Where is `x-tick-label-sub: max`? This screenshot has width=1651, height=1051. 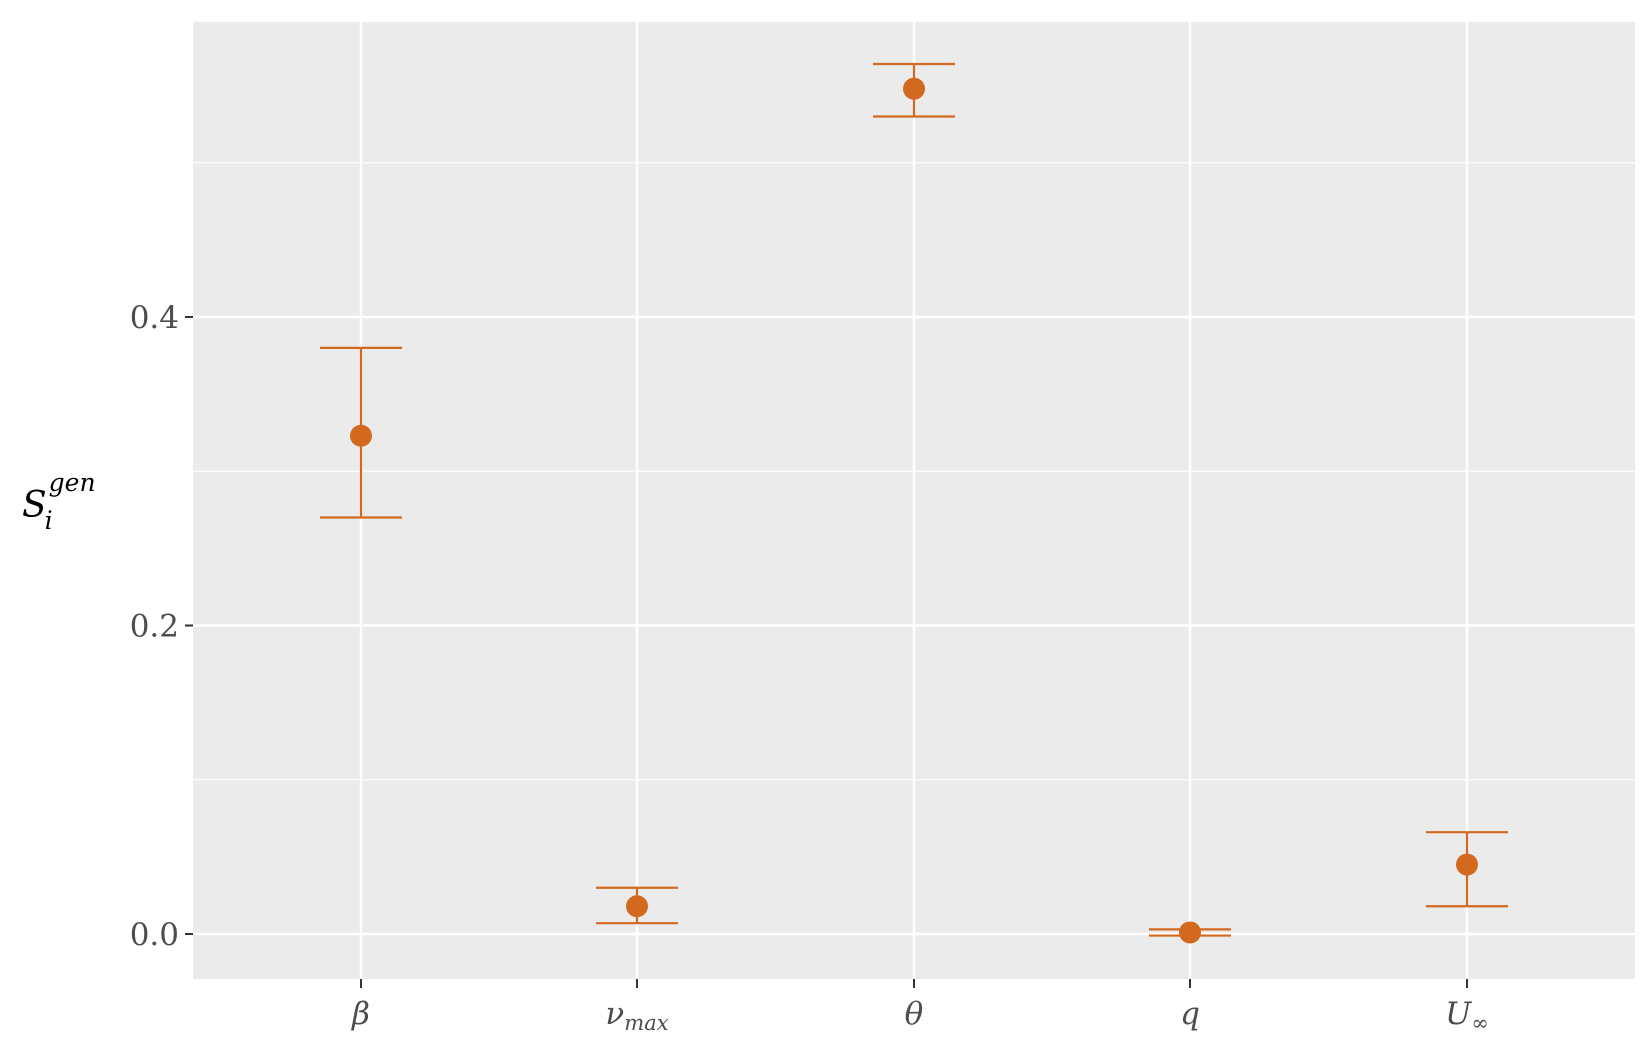
x-tick-label-sub: max is located at coordinates (646, 1023).